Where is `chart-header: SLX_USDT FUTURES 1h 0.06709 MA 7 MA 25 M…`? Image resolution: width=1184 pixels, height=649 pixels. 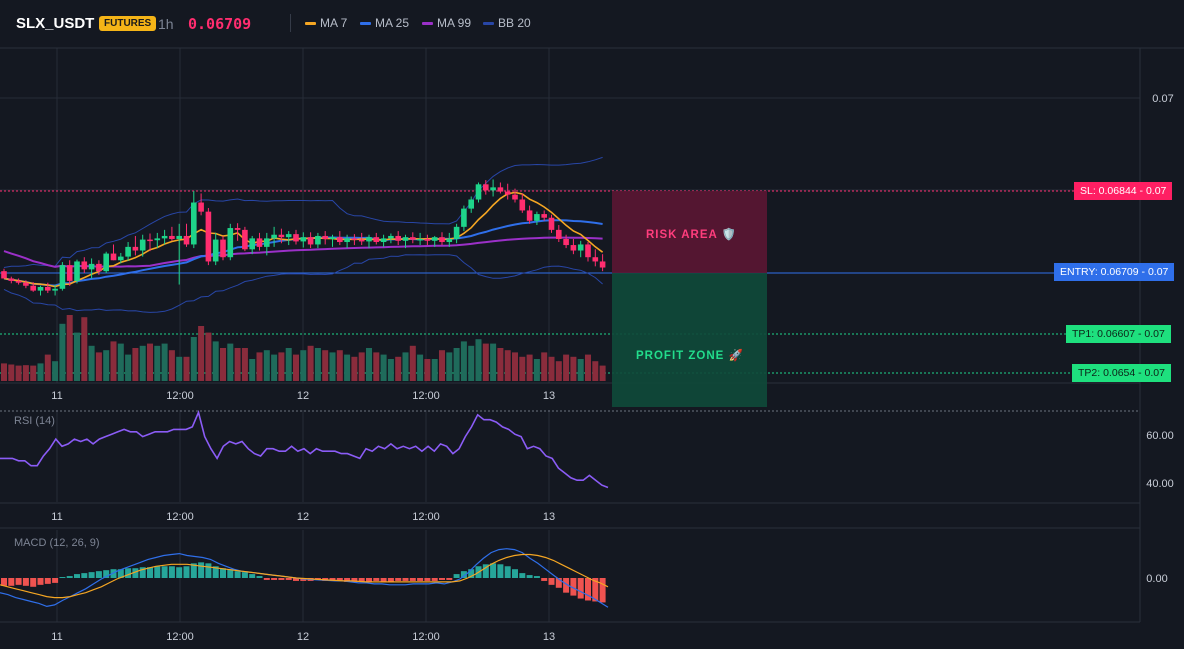
chart-header: SLX_USDT FUTURES 1h 0.06709 MA 7 MA 25 M… is located at coordinates (592, 24).